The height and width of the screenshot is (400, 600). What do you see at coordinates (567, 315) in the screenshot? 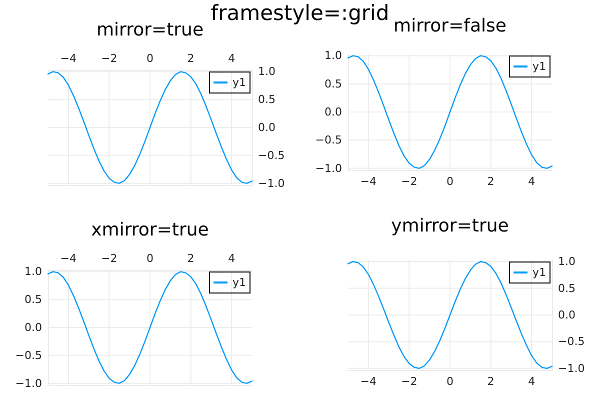
I see `y2-tick-label: 0.0` at bounding box center [567, 315].